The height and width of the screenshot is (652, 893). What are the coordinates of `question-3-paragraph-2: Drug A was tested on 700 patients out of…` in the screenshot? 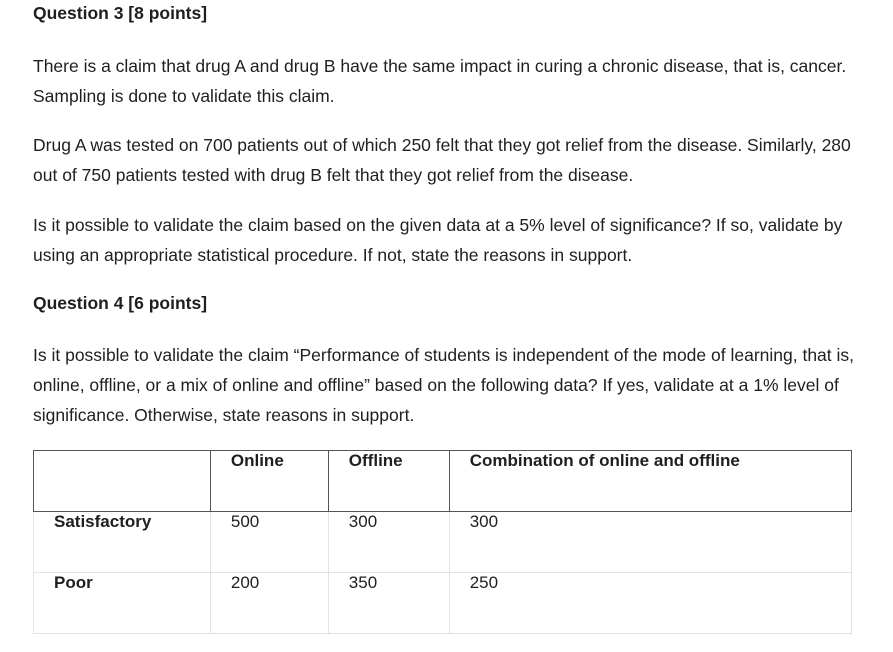 It's located at (442, 160).